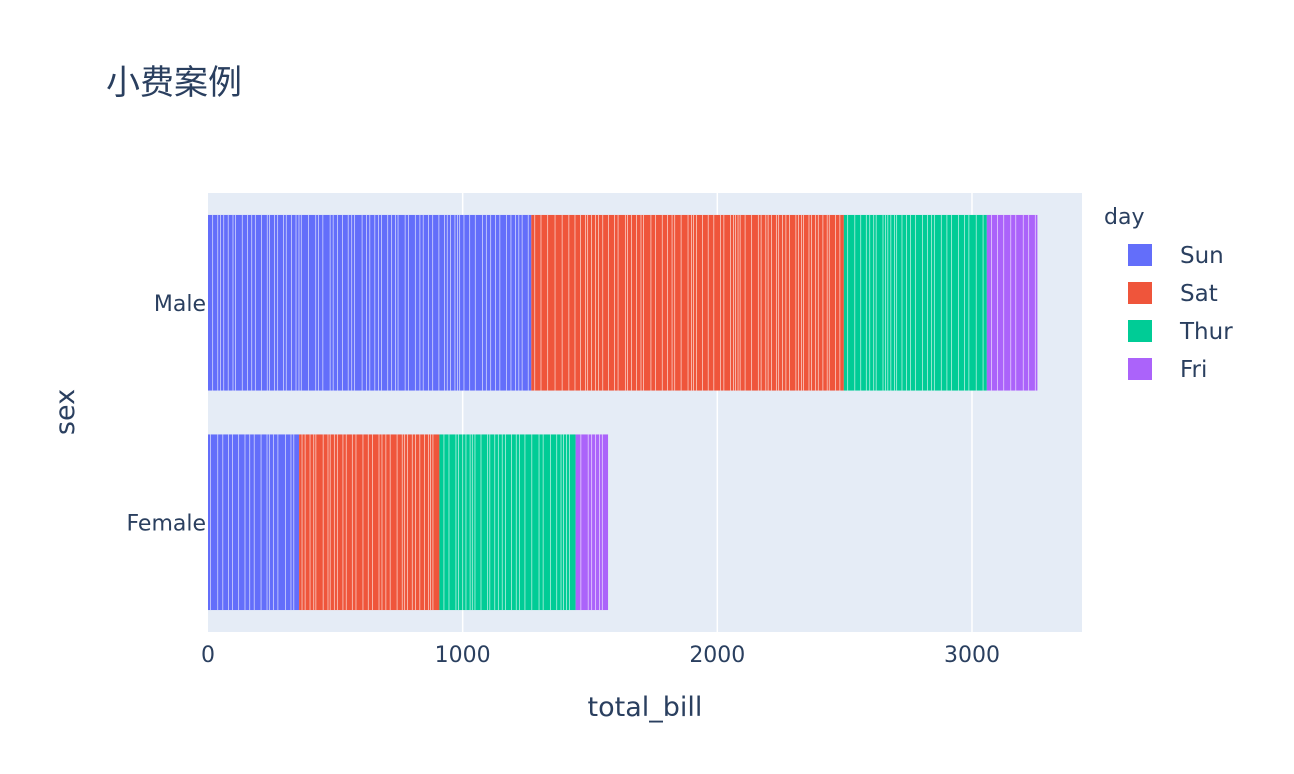  Describe the element at coordinates (1206, 332) in the screenshot. I see `legend-label-thur: Thur` at that location.